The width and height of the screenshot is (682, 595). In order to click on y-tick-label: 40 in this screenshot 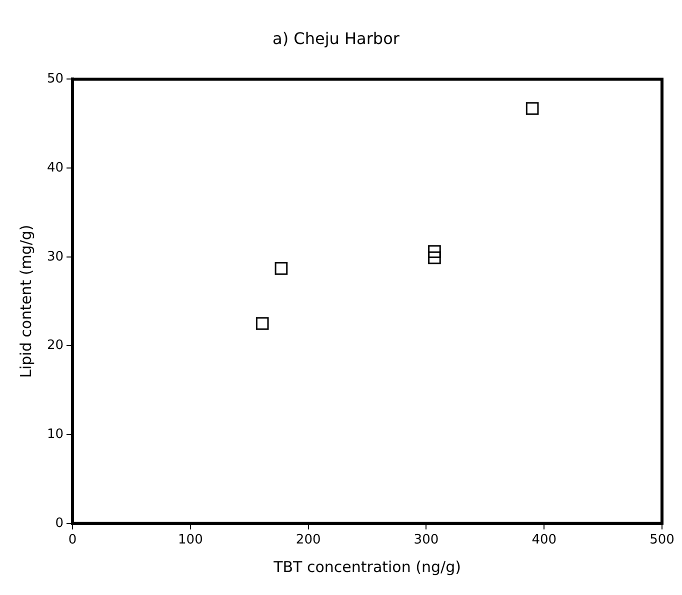, I will do `click(55, 168)`.